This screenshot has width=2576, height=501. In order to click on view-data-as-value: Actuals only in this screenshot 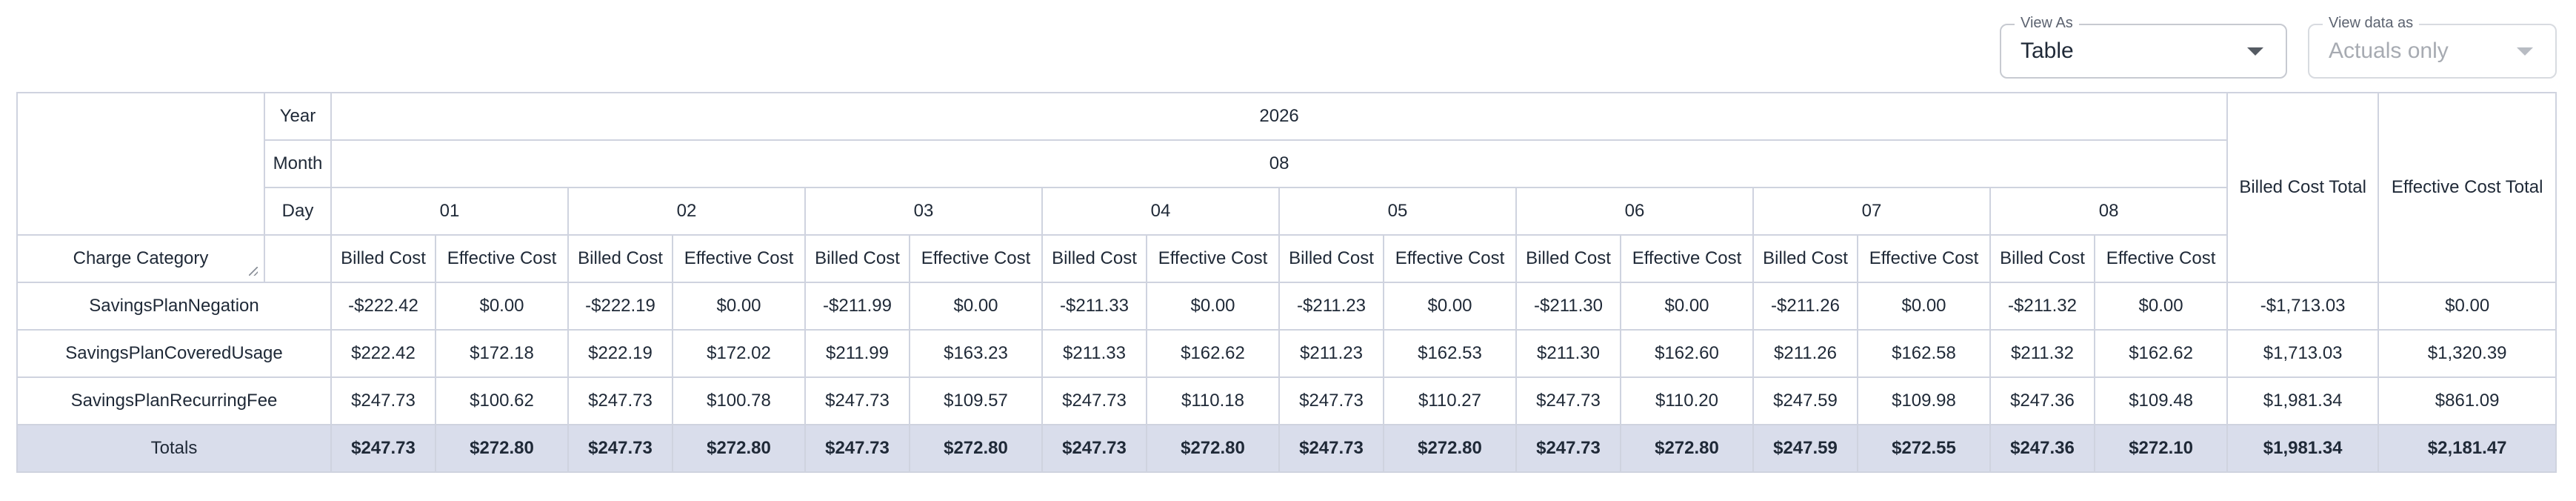, I will do `click(2389, 51)`.